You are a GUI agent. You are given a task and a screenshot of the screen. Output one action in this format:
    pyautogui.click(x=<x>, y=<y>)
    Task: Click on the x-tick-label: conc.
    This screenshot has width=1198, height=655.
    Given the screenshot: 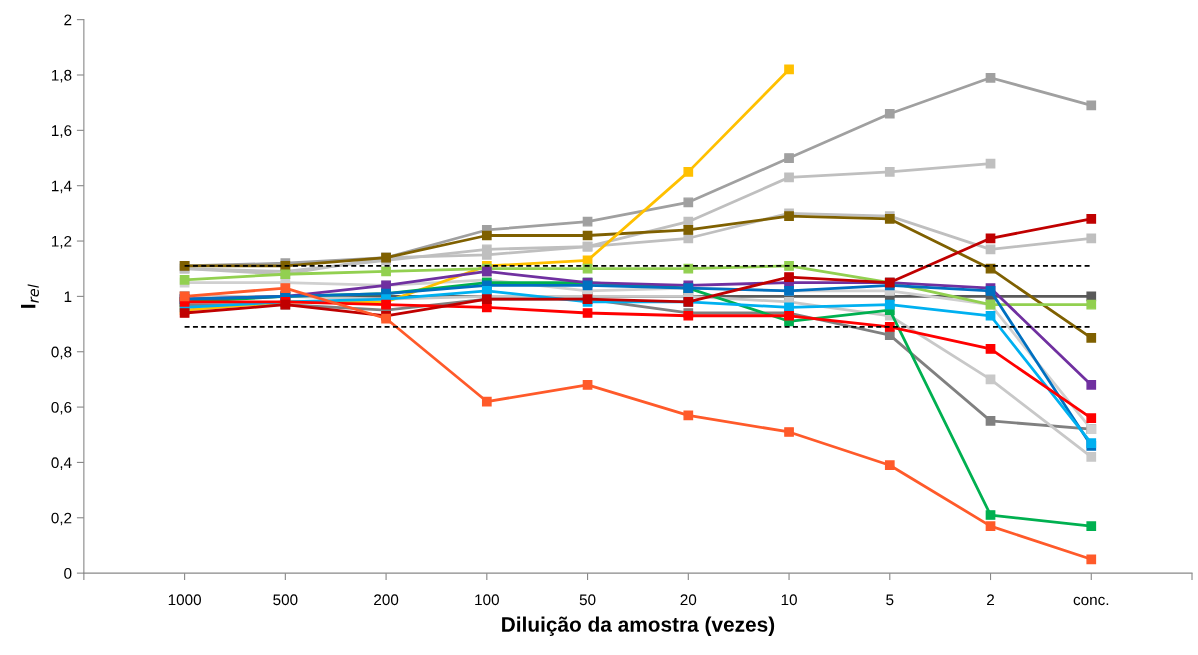 What is the action you would take?
    pyautogui.click(x=1091, y=601)
    